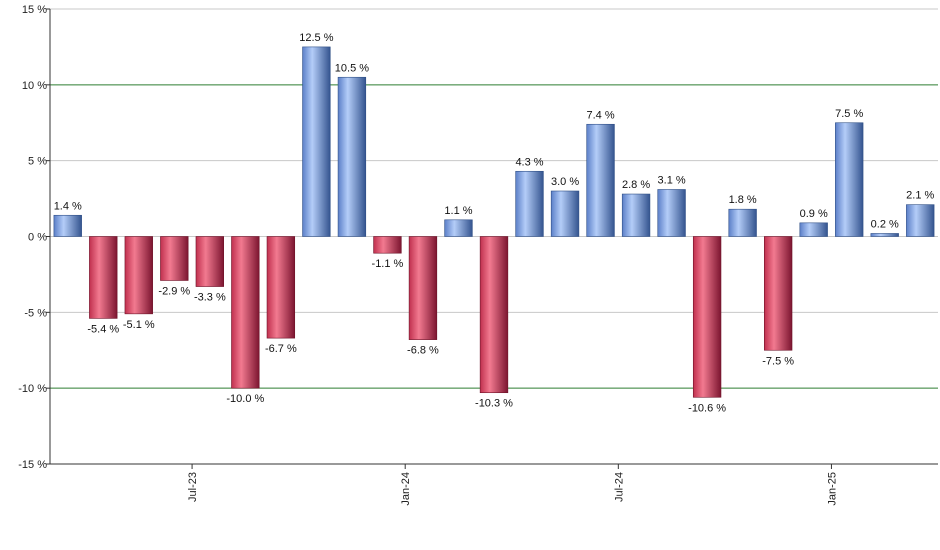 The height and width of the screenshot is (550, 940). I want to click on bar-data-label: 1.8 %, so click(743, 200).